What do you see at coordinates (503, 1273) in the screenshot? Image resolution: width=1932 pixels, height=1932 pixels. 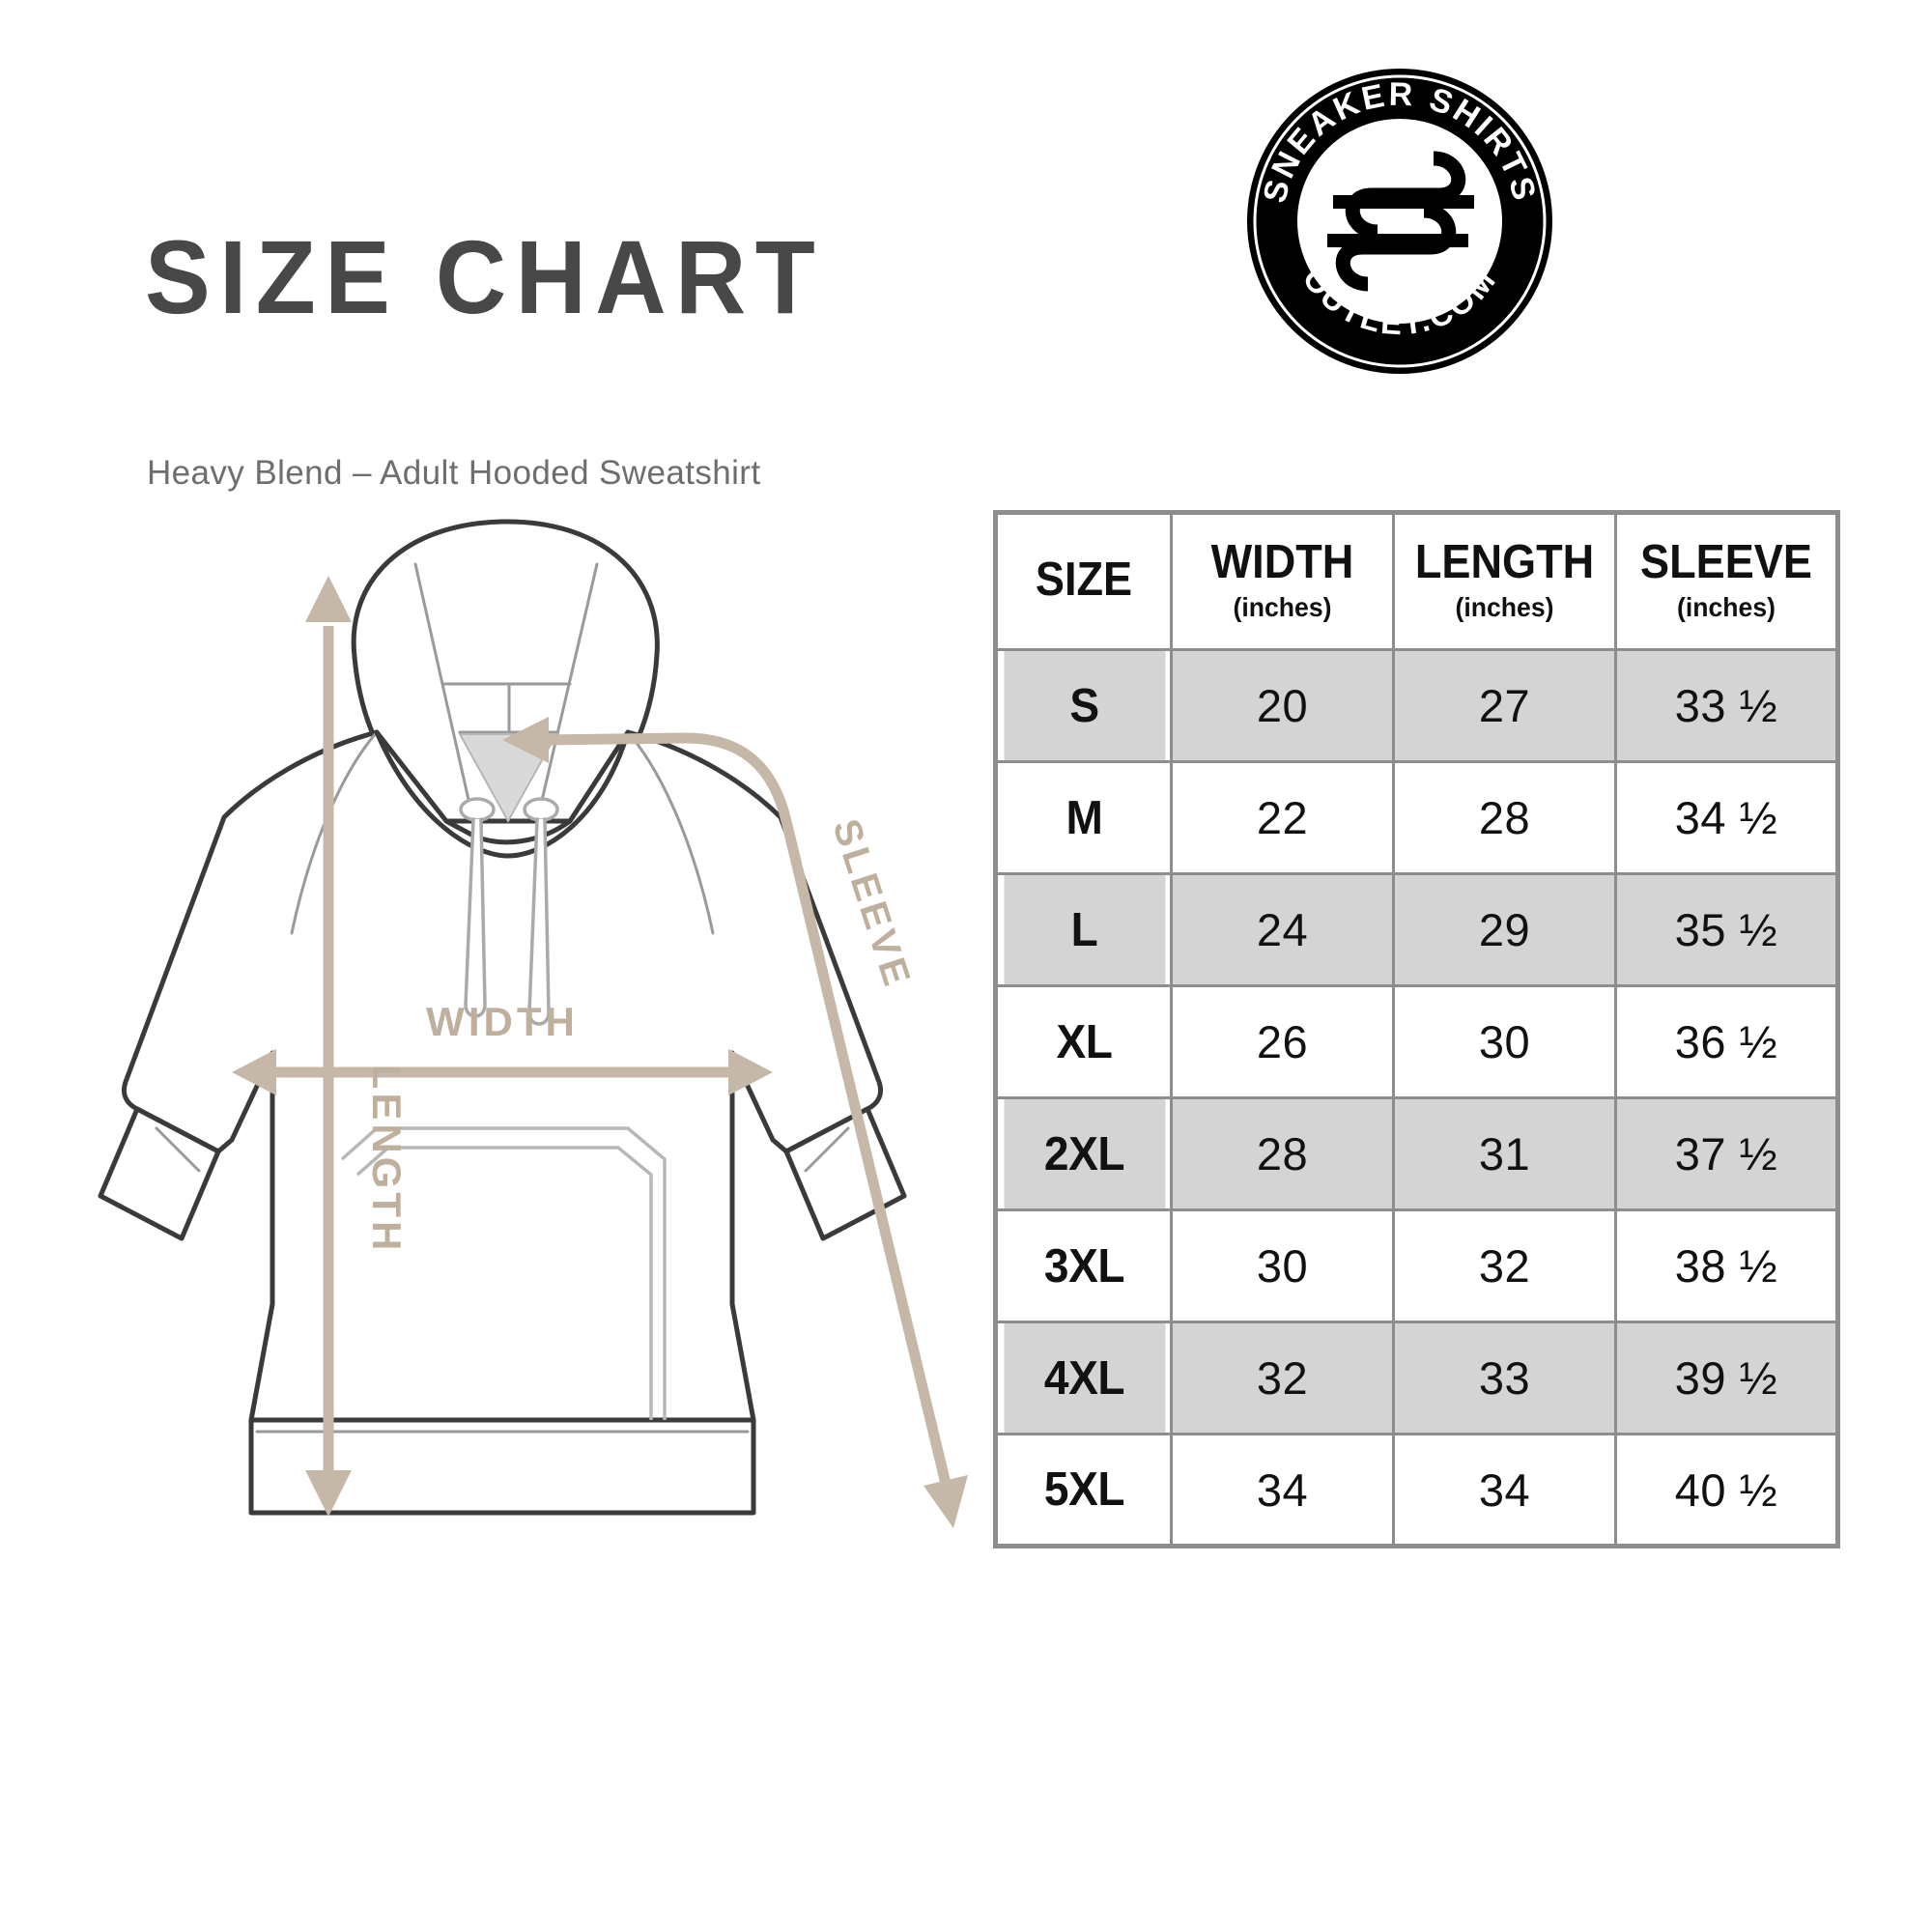 I see `kangaroo-pocket` at bounding box center [503, 1273].